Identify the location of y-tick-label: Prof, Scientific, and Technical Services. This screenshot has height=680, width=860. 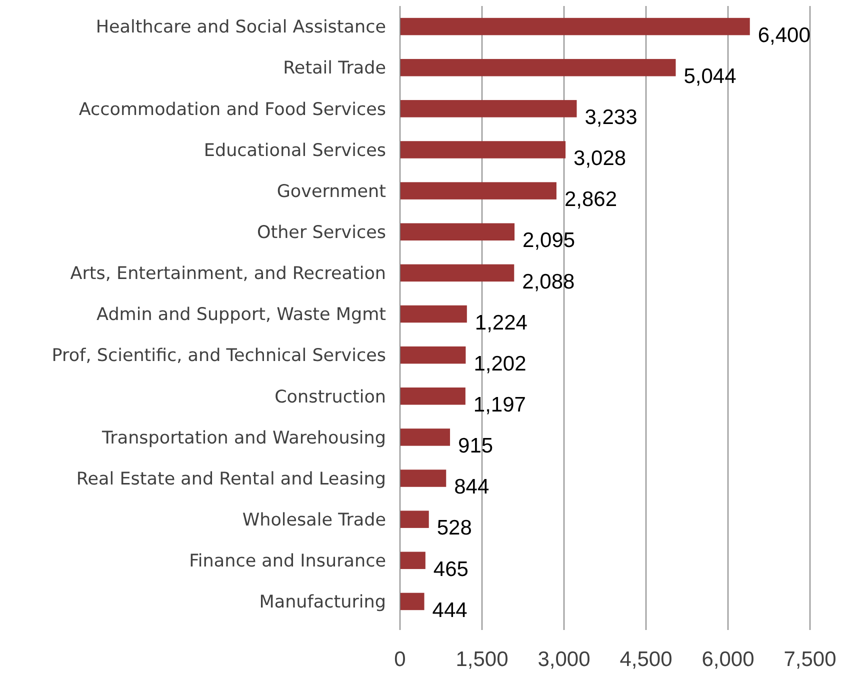
(219, 356).